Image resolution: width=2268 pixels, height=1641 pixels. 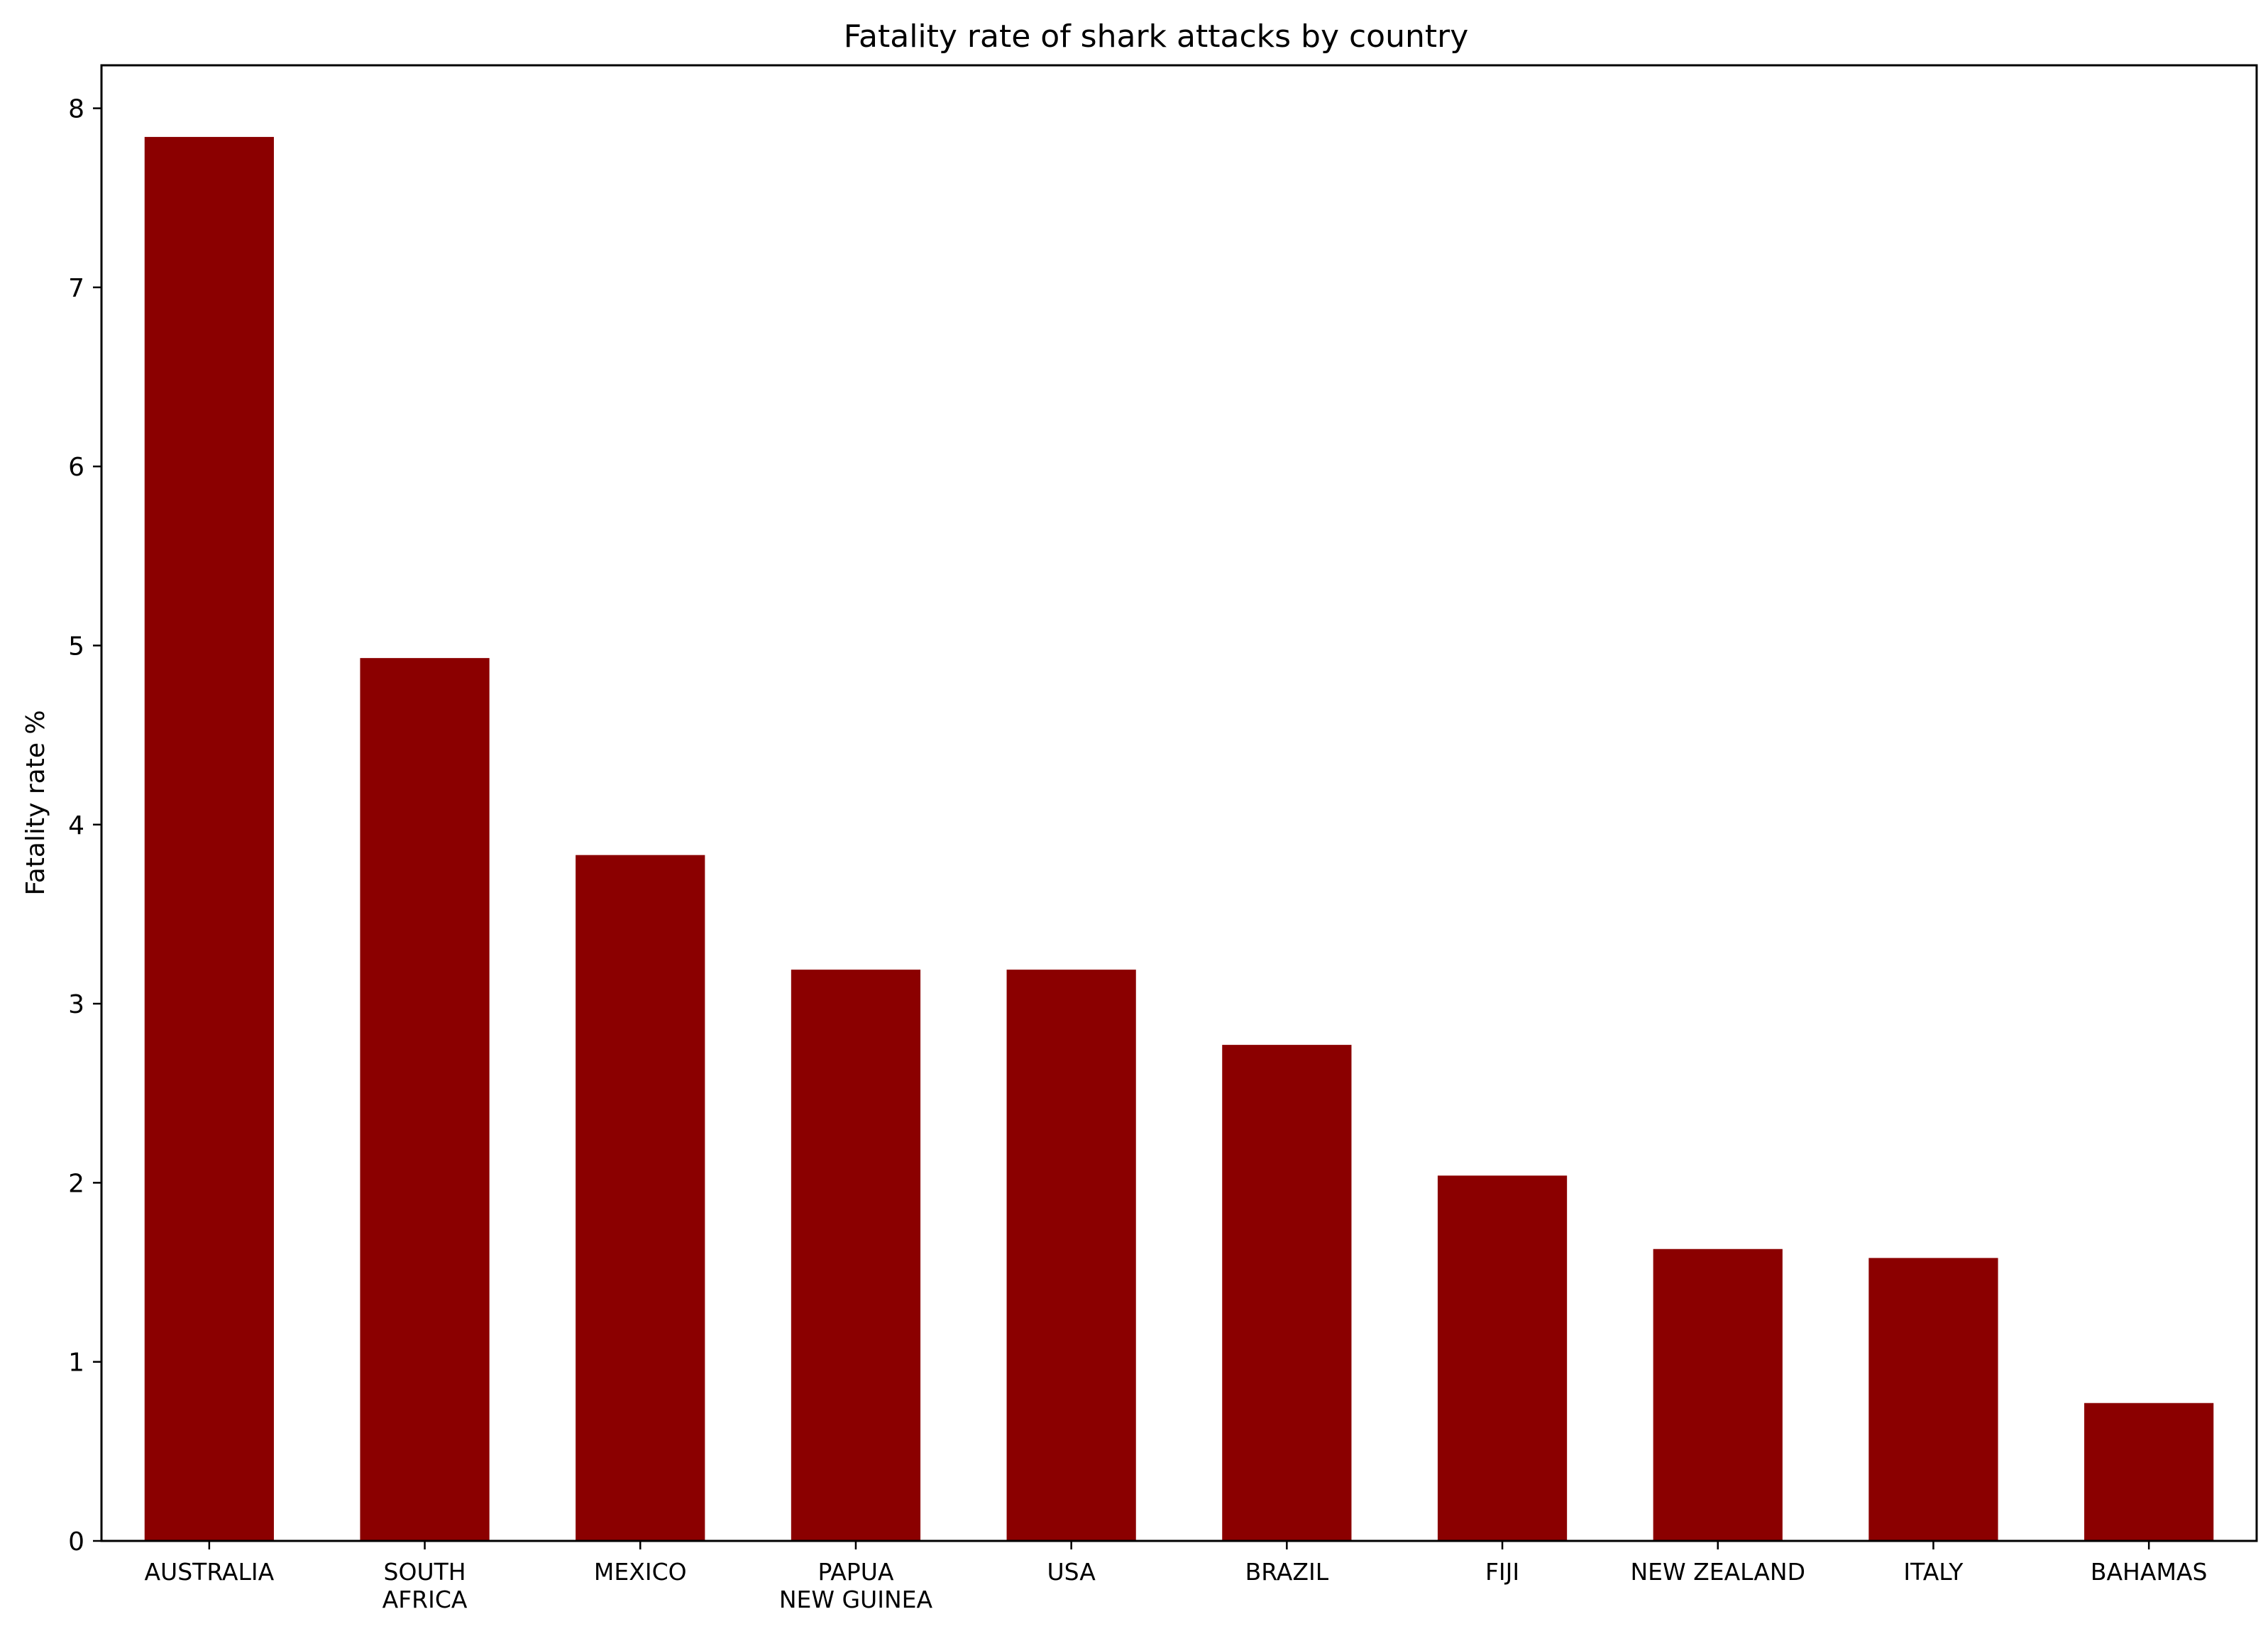 I want to click on x-tick-label-line: SOUTH, so click(x=425, y=1572).